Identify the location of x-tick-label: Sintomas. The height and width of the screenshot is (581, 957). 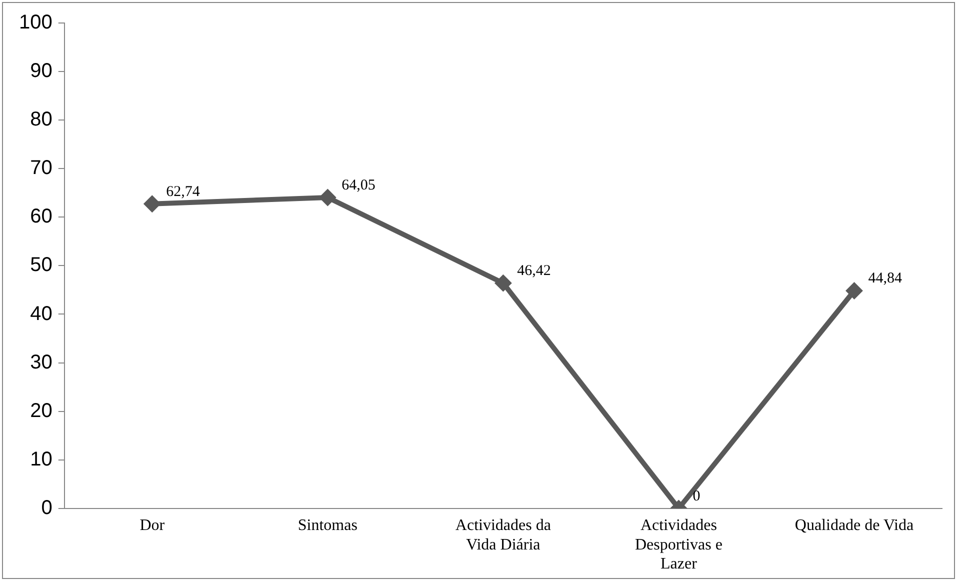
(328, 525).